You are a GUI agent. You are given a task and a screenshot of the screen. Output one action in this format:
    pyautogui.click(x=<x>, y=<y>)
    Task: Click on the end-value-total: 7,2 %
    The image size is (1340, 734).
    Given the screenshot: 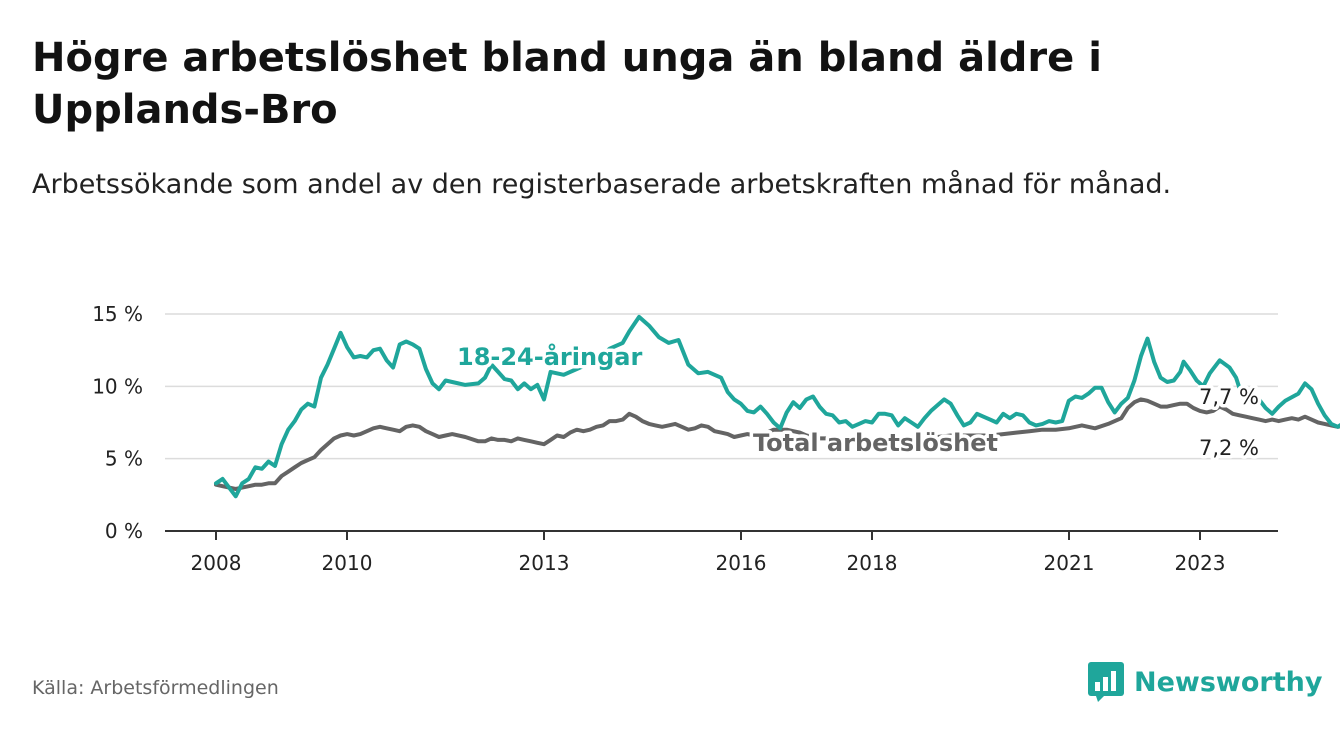 What is the action you would take?
    pyautogui.click(x=1229, y=448)
    